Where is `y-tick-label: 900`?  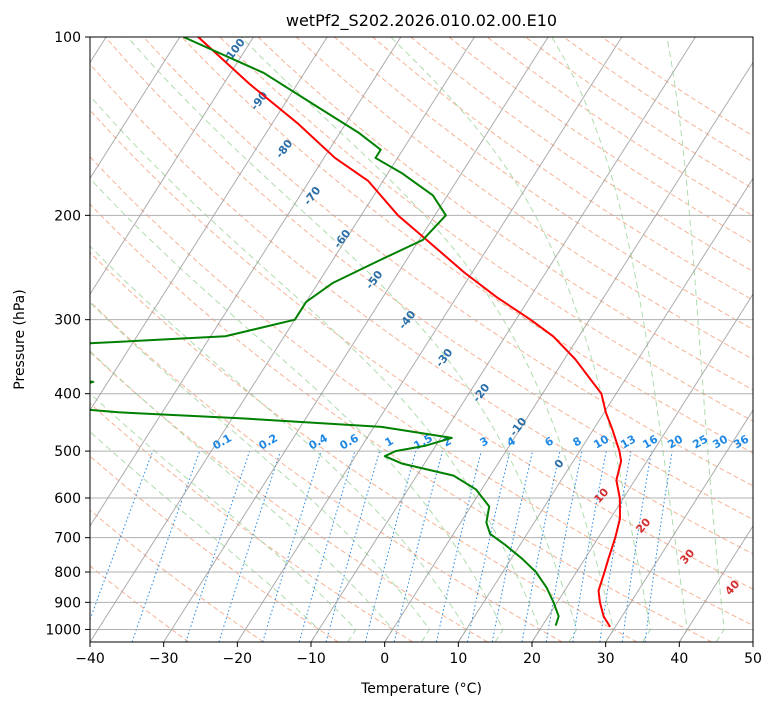
y-tick-label: 900 is located at coordinates (67, 603).